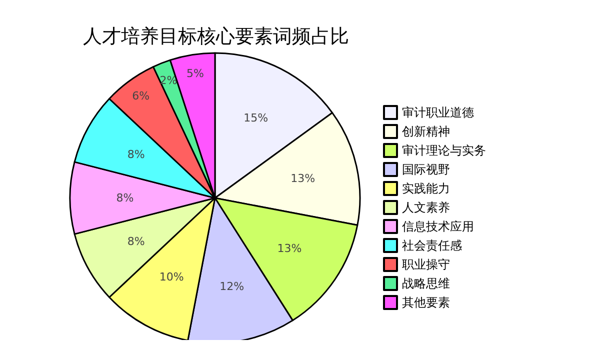  Describe the element at coordinates (432, 245) in the screenshot. I see `legend-label: 社会责任感` at that location.